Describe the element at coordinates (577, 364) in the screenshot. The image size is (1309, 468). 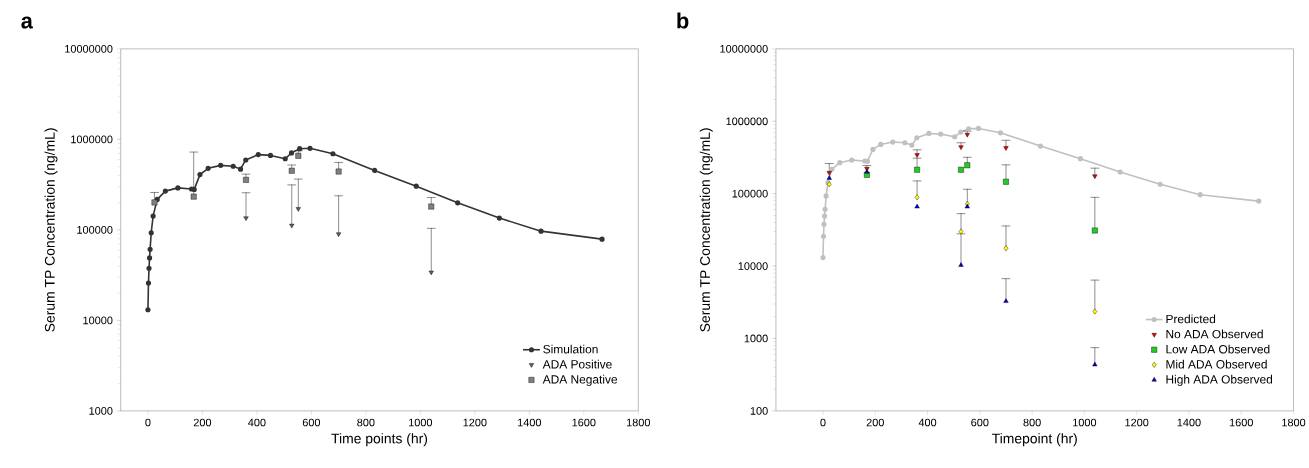
I see `legend-label: ADA Positive` at that location.